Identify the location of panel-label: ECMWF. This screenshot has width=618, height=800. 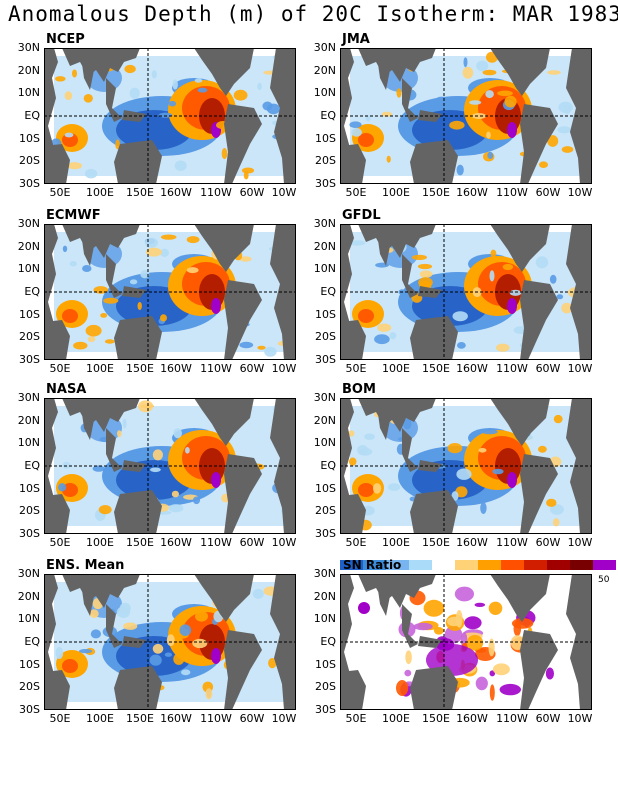
(73, 215).